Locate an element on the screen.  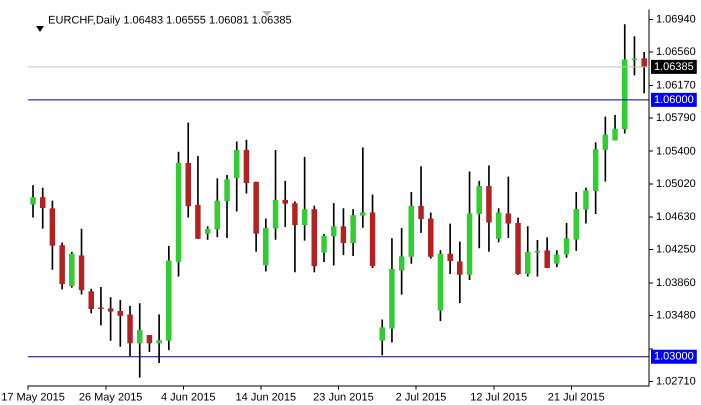
x-tick-label: 12 Jul 2015 is located at coordinates (499, 397).